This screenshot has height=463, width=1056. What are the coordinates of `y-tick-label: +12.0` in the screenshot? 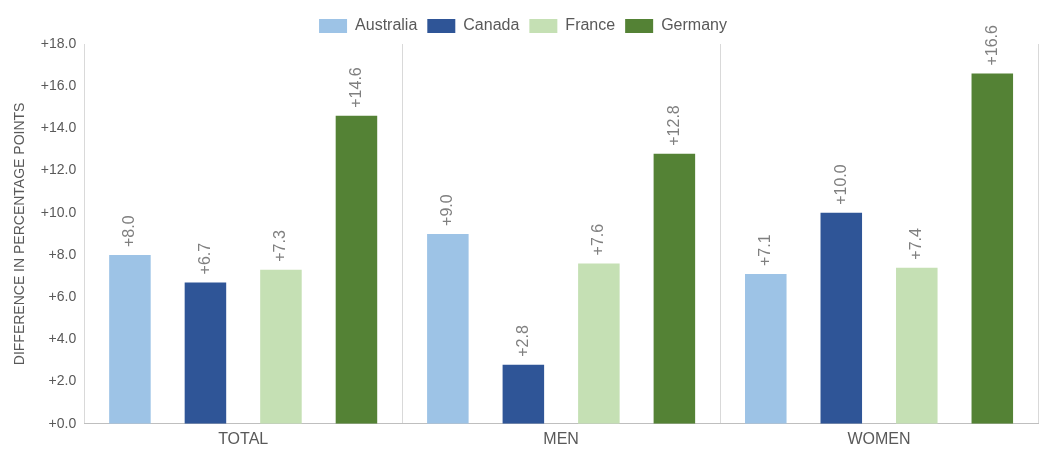 It's located at (58, 169).